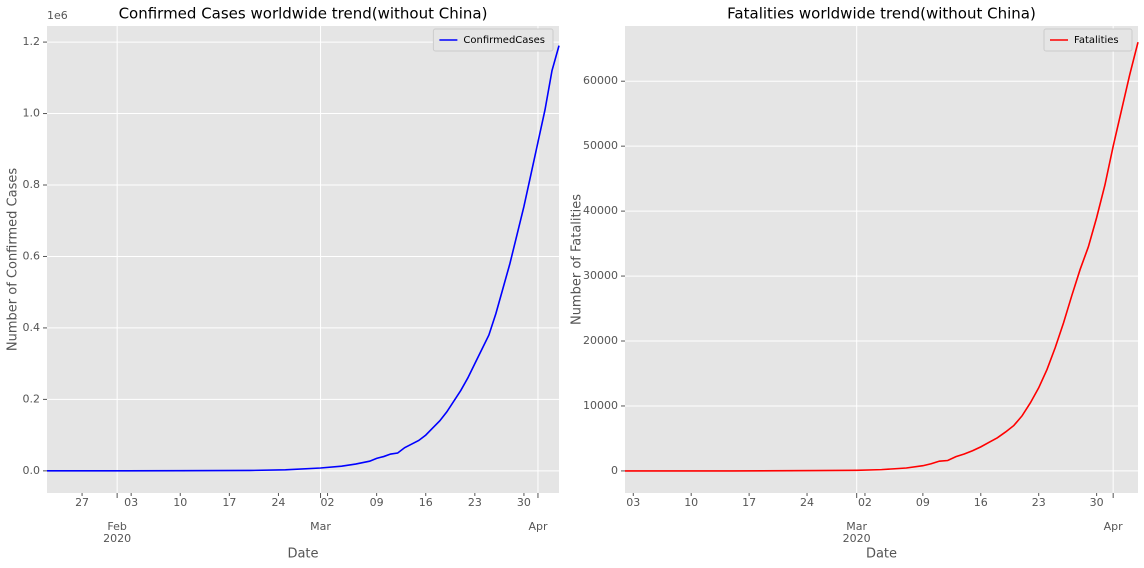 The image size is (1144, 568). I want to click on legend-label: Fatalities, so click(1096, 40).